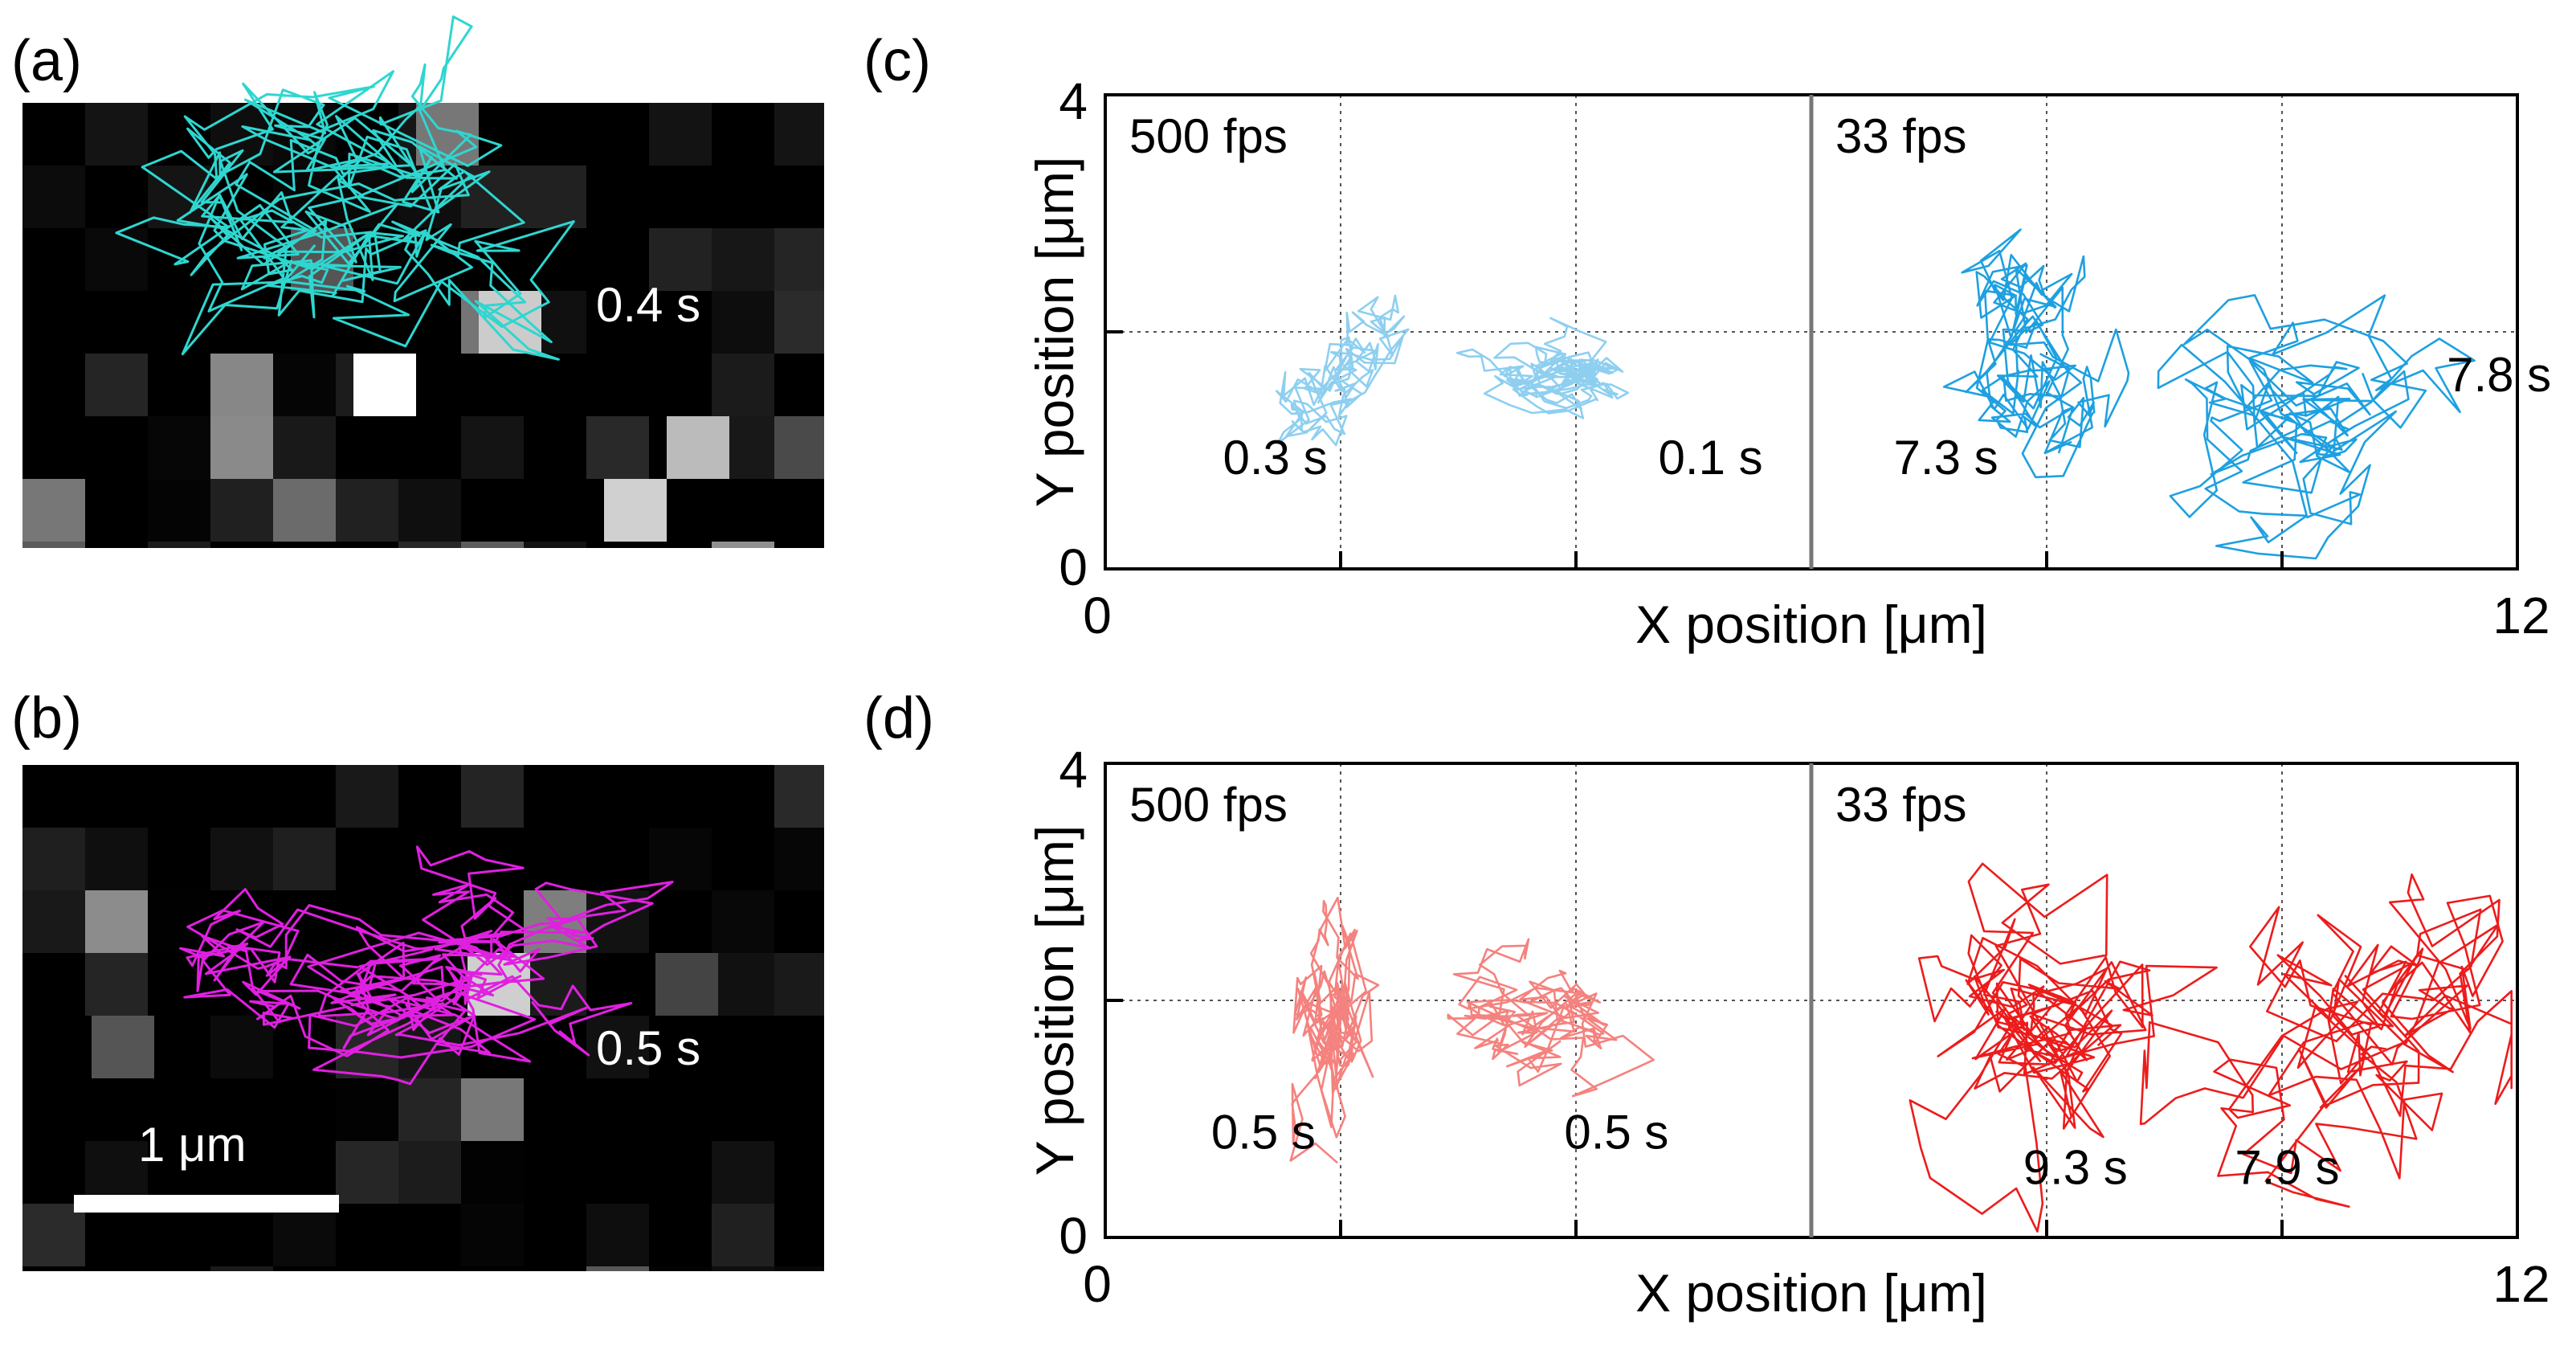 Image resolution: width=2576 pixels, height=1366 pixels. I want to click on x-axis-label: X position [μm], so click(1811, 1293).